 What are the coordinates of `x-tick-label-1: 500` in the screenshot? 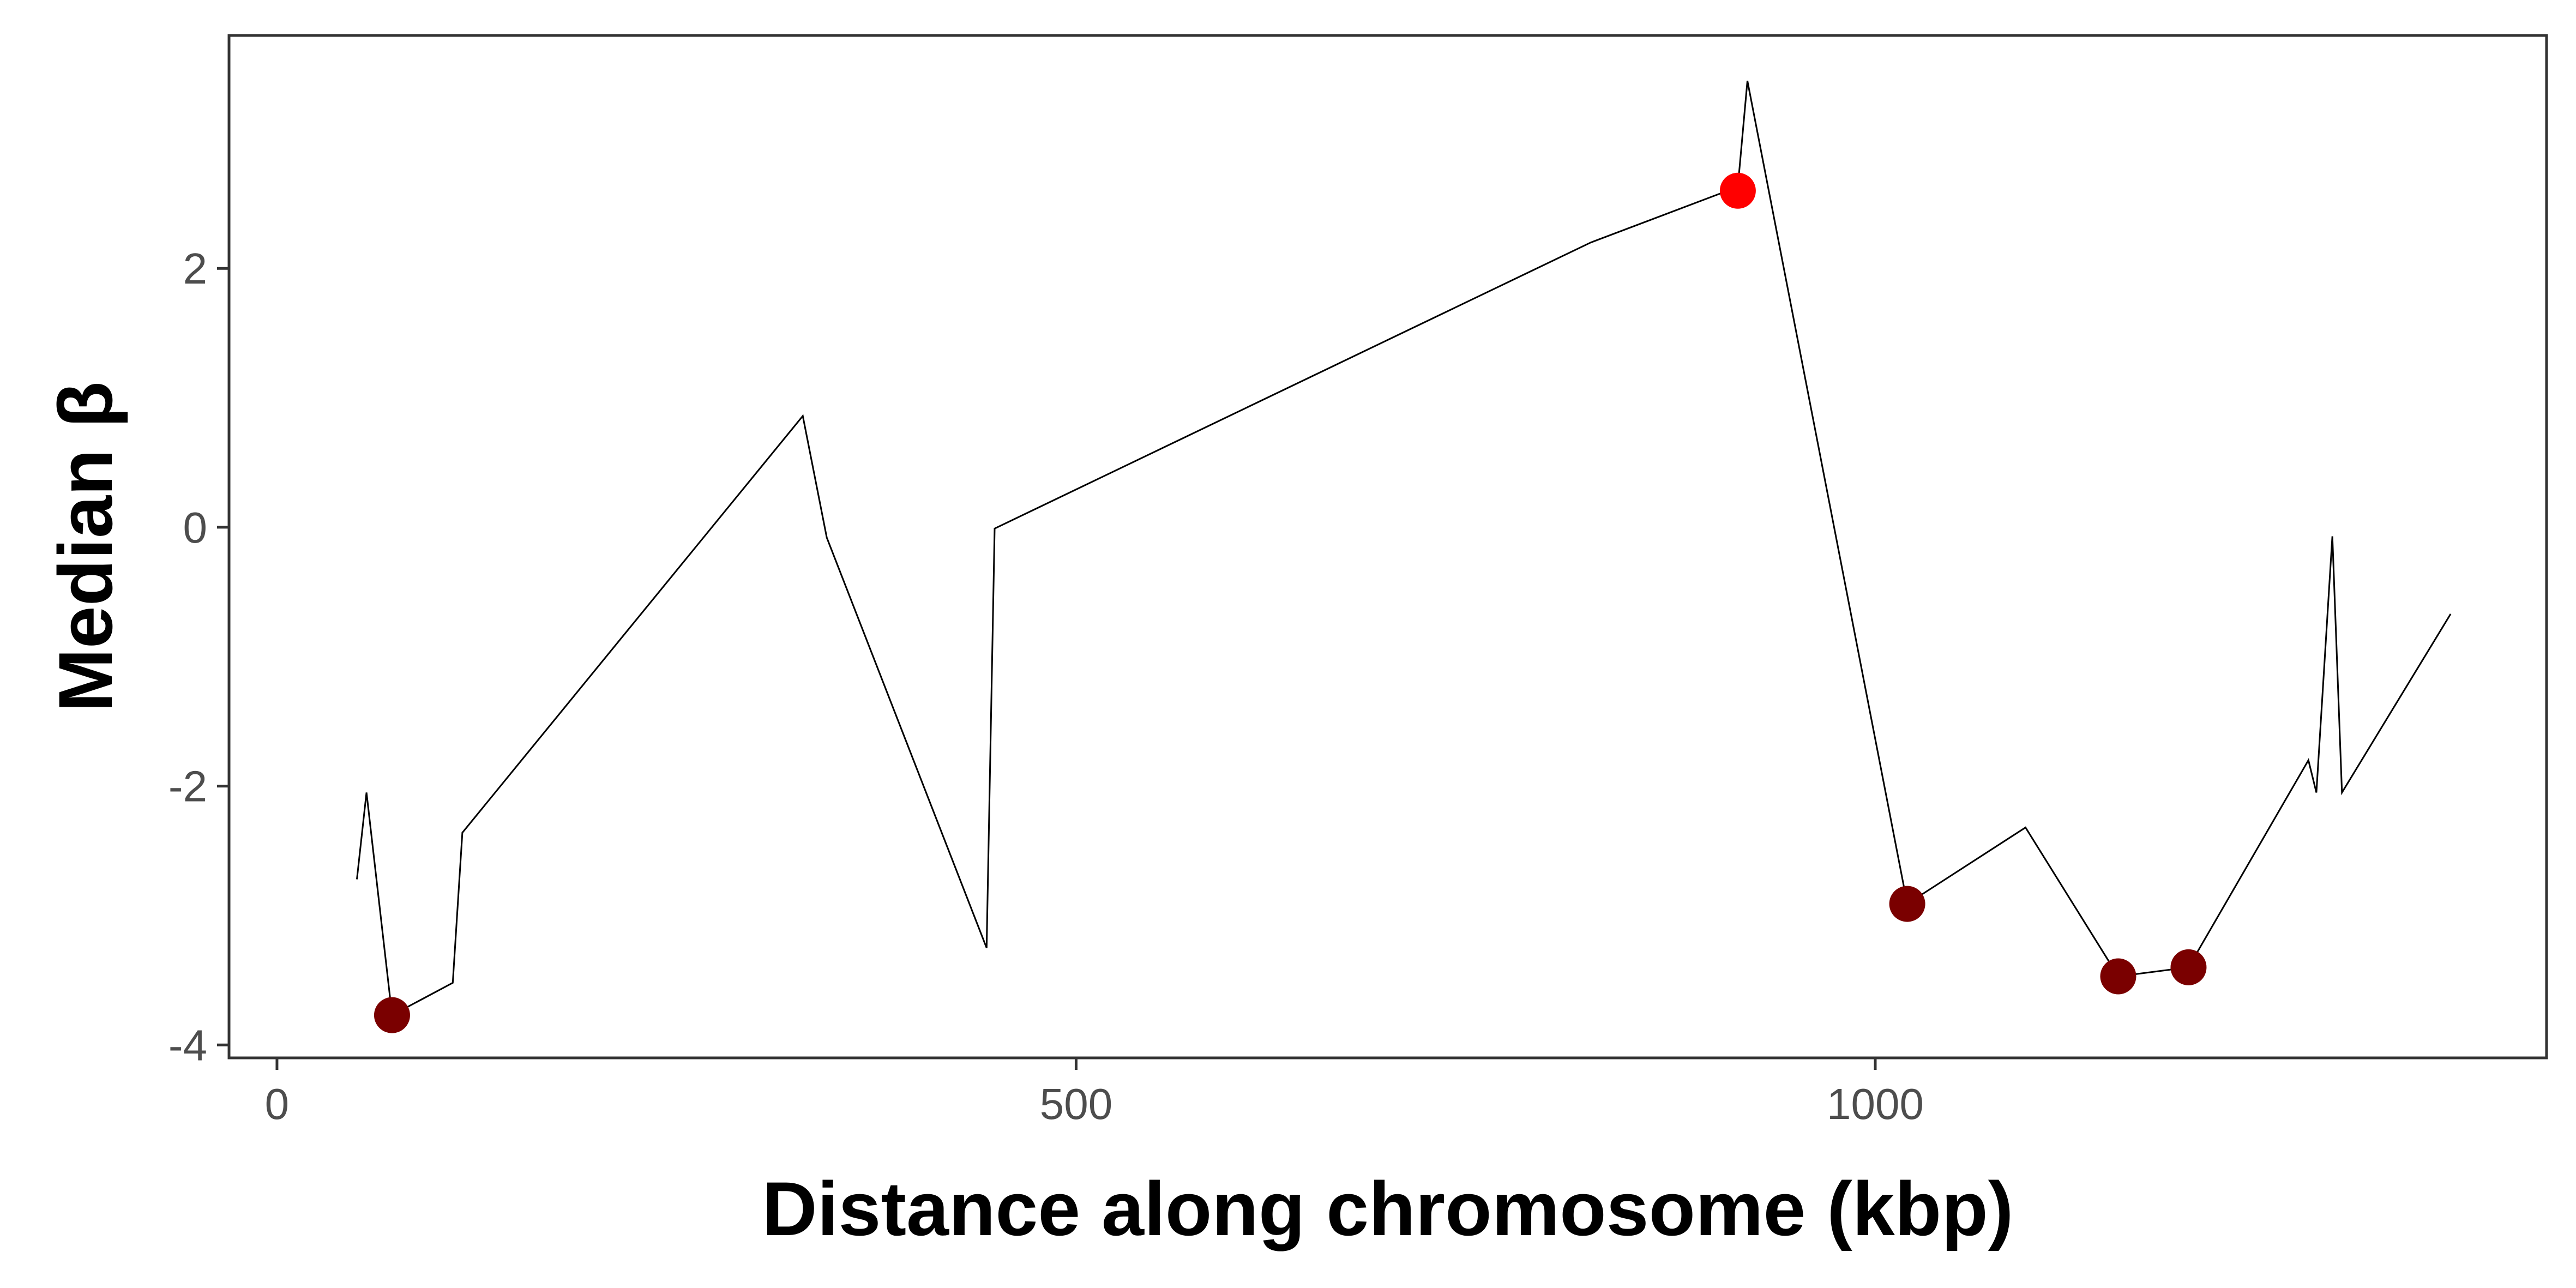 It's located at (1076, 1104).